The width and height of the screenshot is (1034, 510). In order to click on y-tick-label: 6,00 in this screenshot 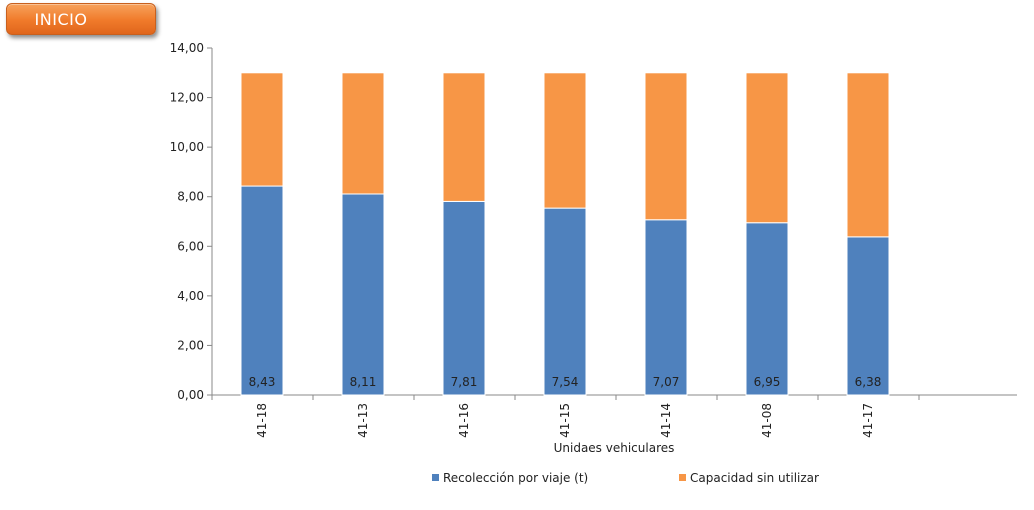, I will do `click(190, 246)`.